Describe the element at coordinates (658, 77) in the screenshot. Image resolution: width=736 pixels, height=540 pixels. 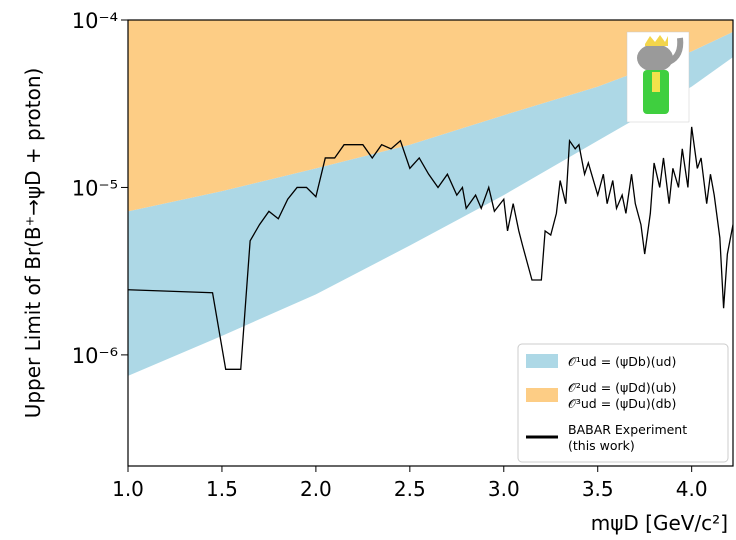
I see `logo` at that location.